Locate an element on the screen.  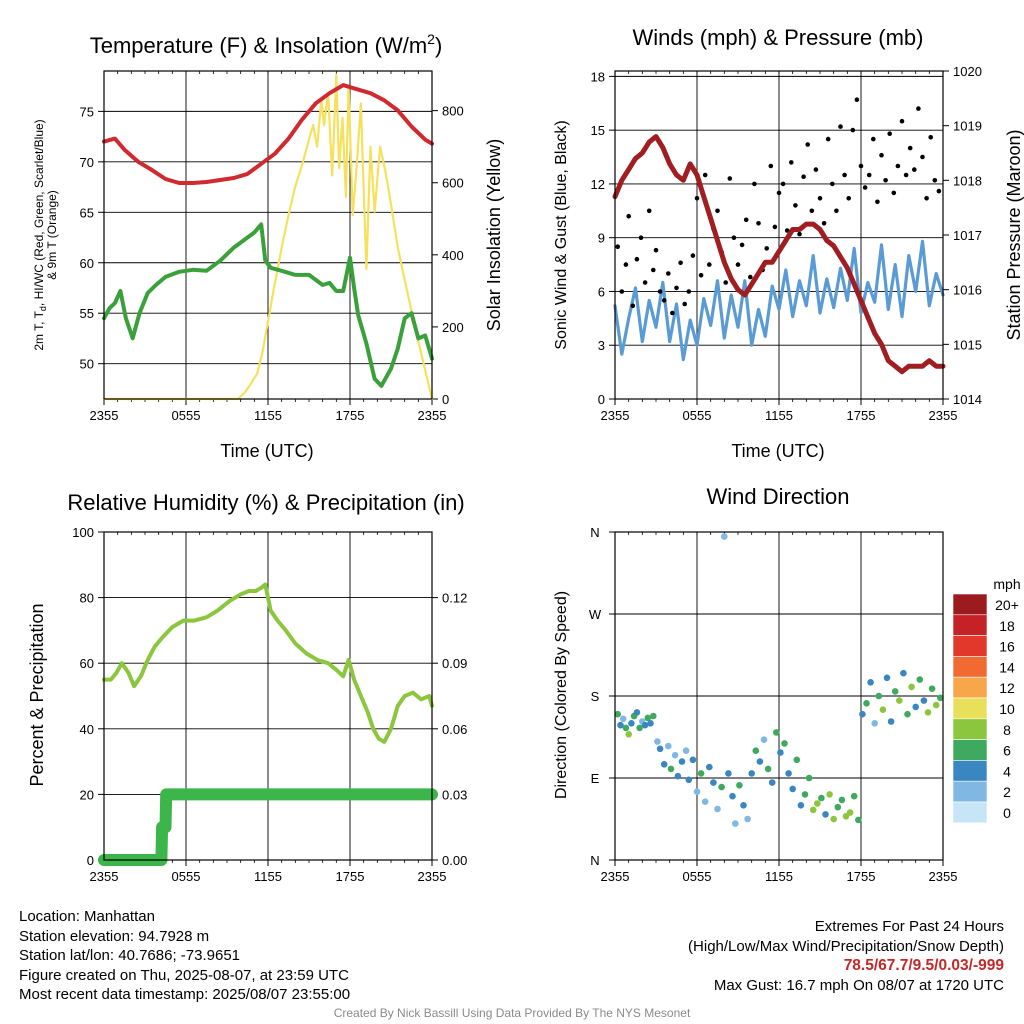
insolation-line is located at coordinates (268, 237).